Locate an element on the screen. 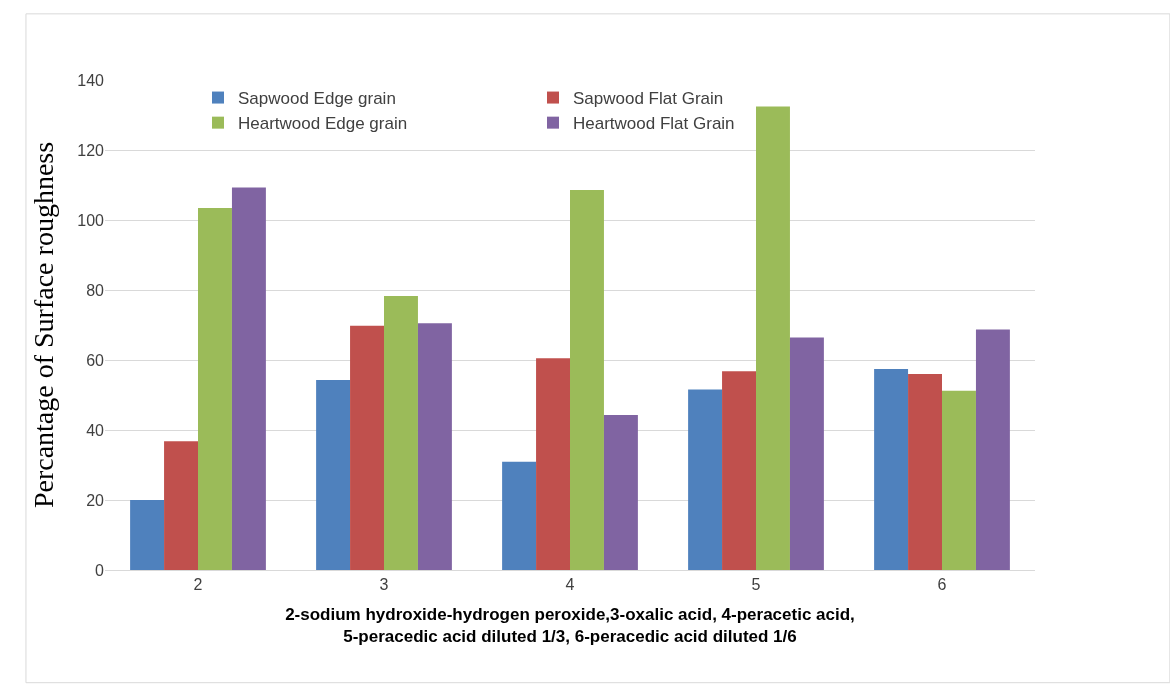  x-tick-label: 5 is located at coordinates (756, 585).